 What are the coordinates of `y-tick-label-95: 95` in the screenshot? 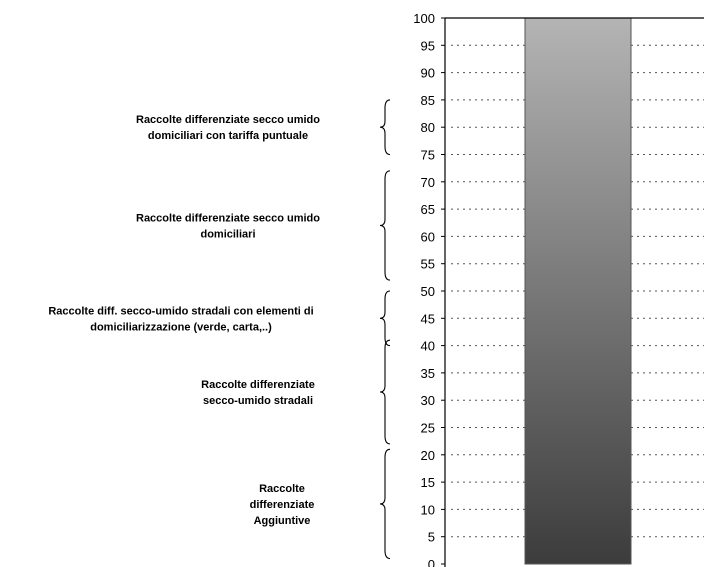 It's located at (428, 45).